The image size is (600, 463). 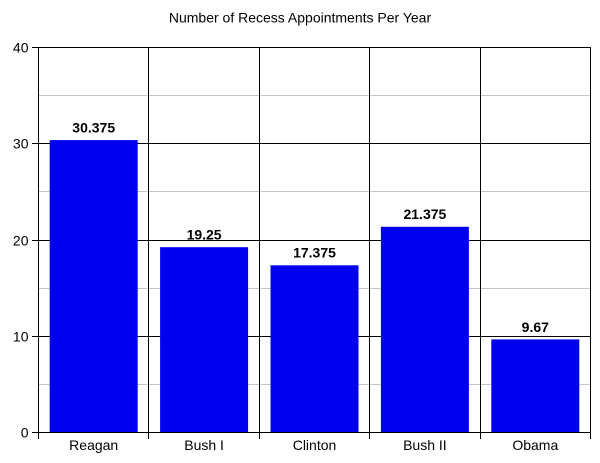 I want to click on svg-text: 17.375, so click(x=314, y=253).